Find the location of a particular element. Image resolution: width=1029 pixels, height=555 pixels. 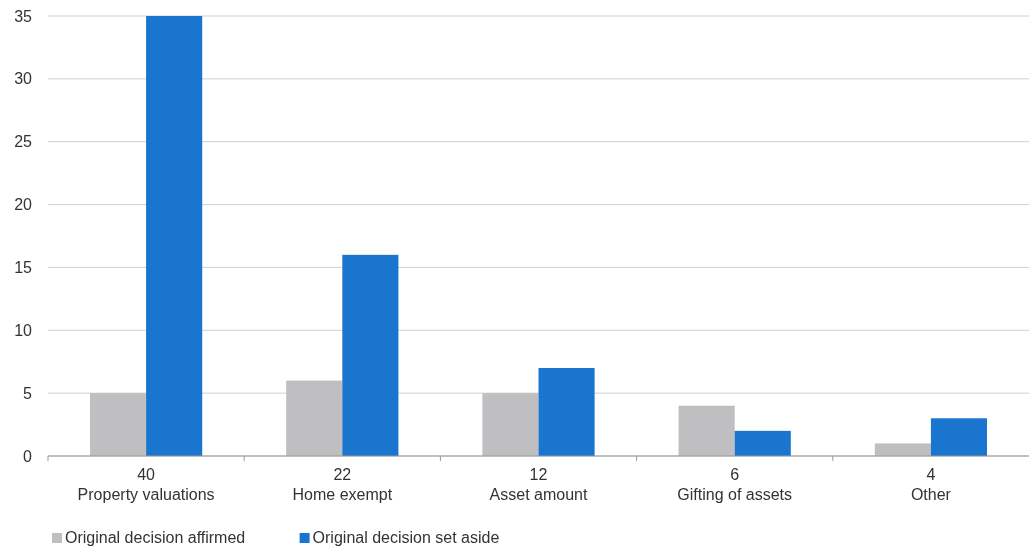

legend-label: Original decision set aside is located at coordinates (406, 537).